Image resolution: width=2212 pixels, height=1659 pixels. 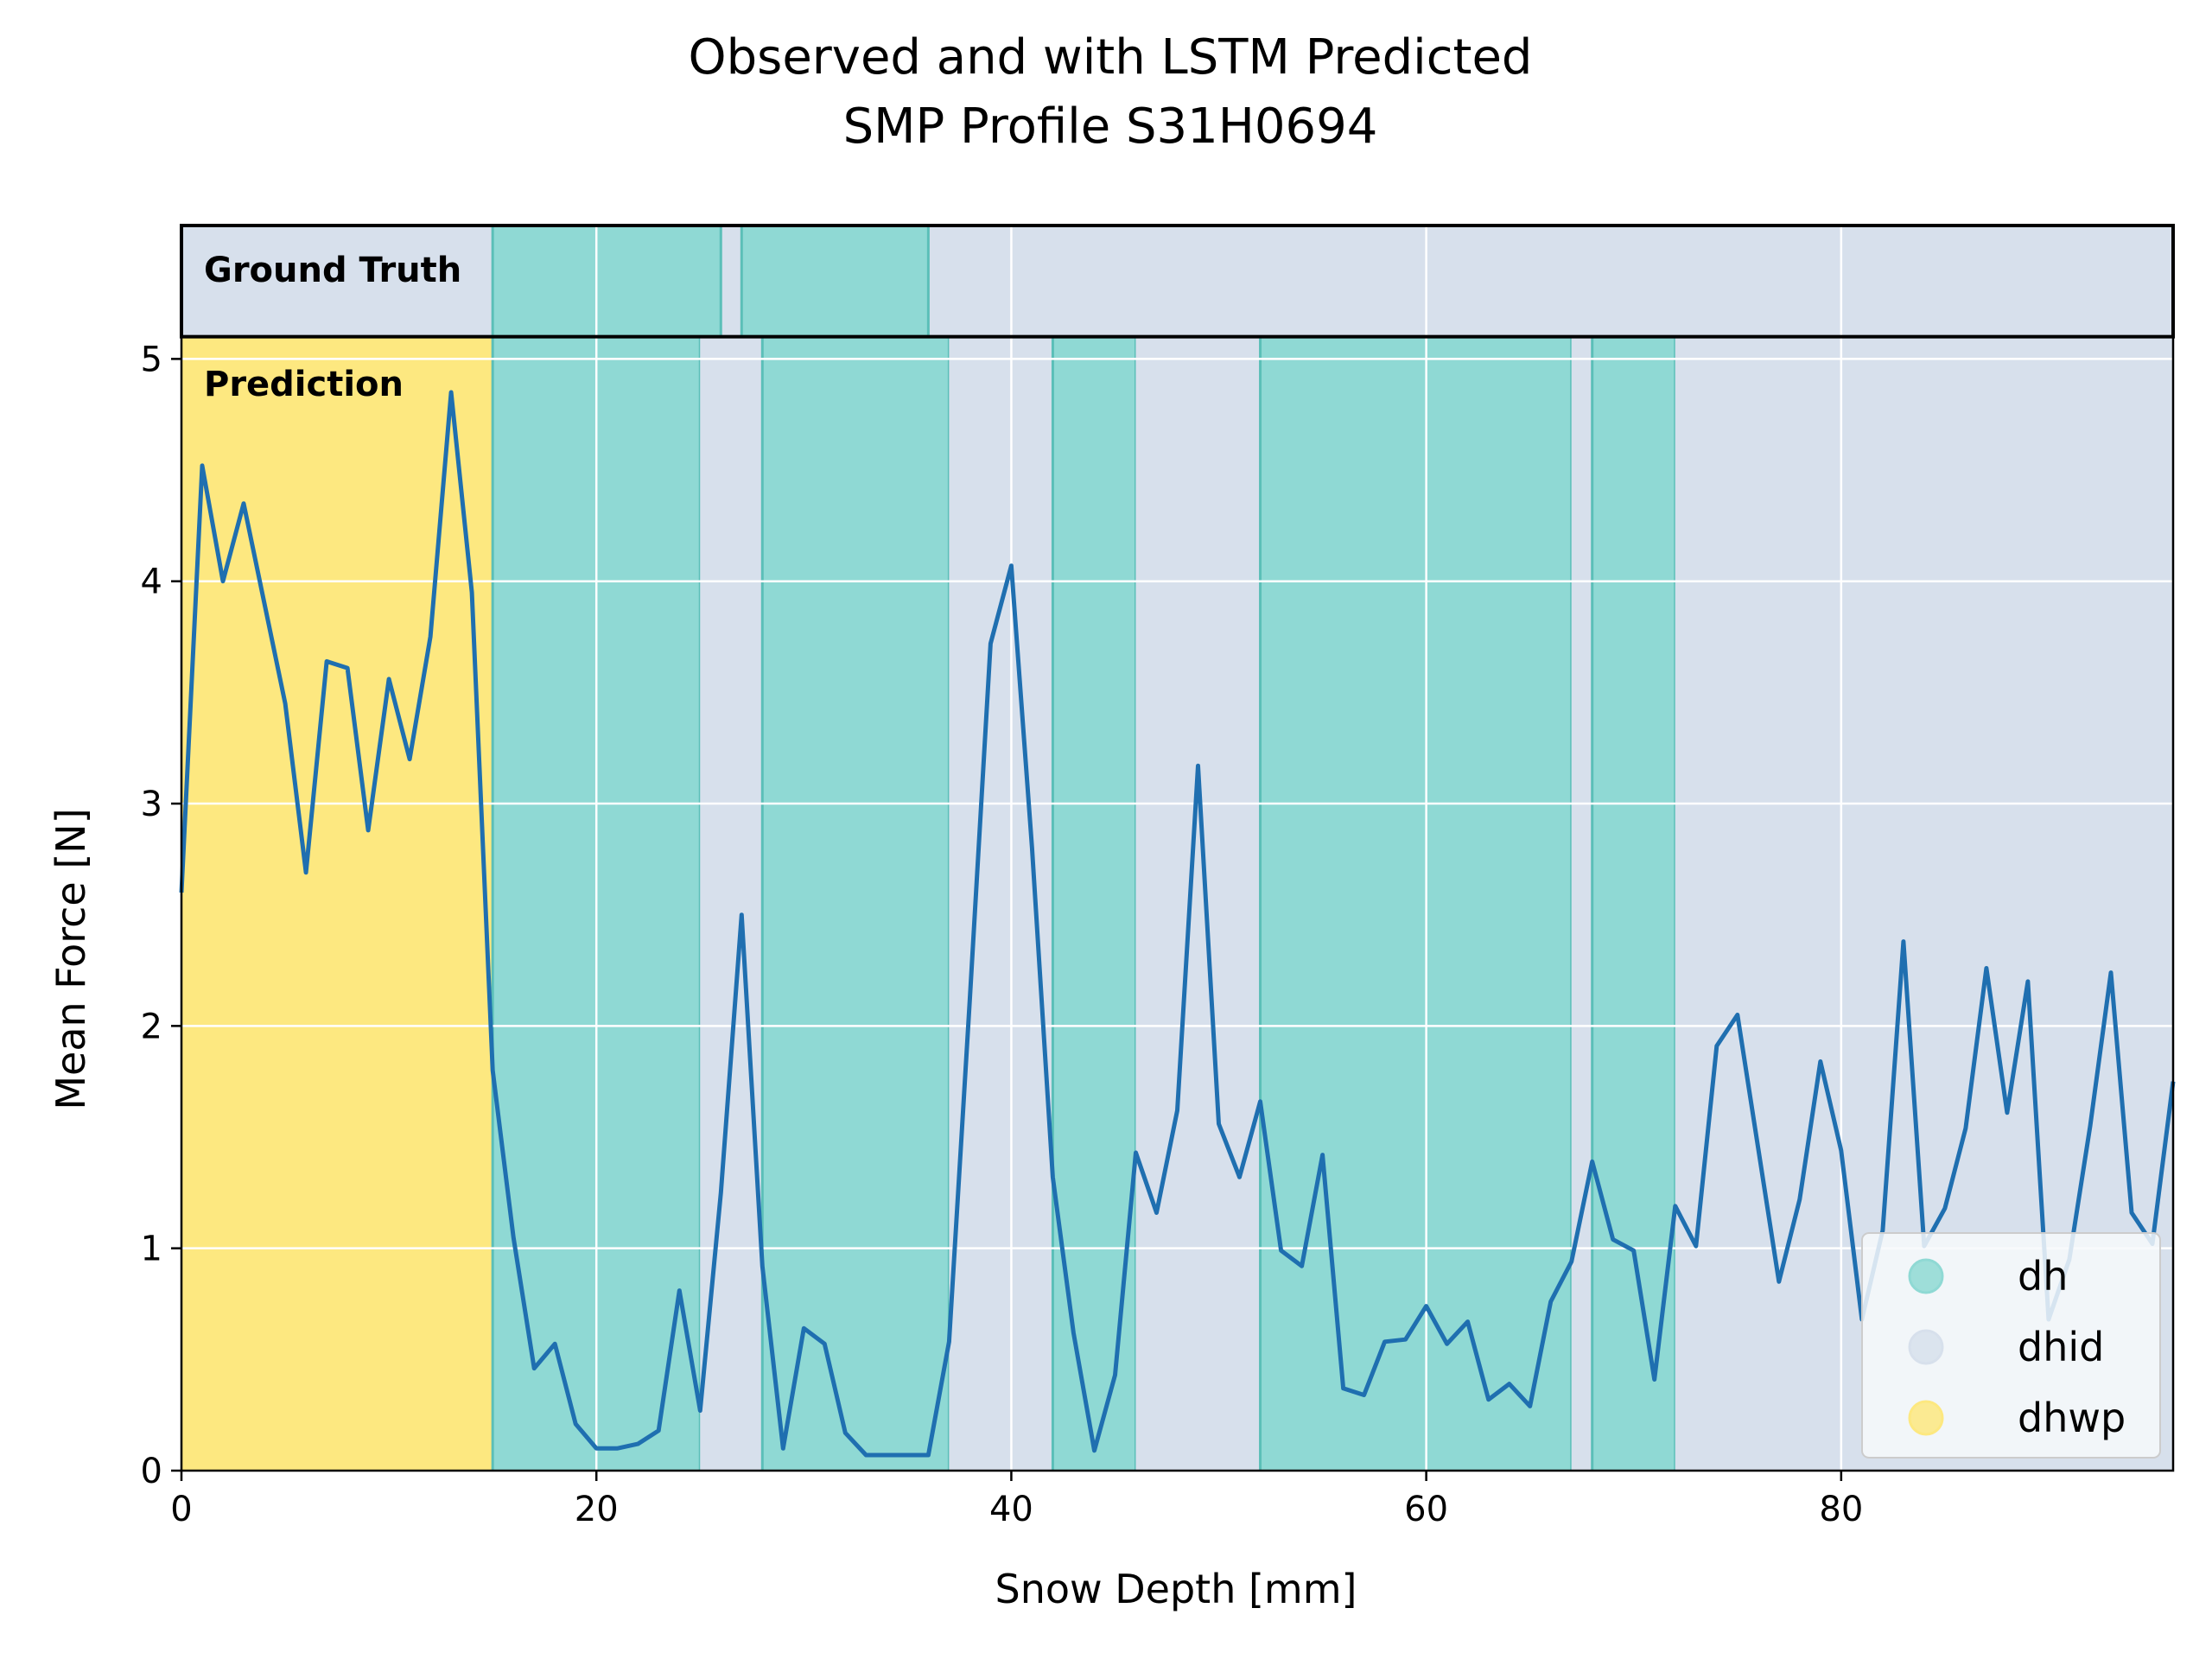 I want to click on legend-item-dhwp: dhwp, so click(x=2017, y=1418).